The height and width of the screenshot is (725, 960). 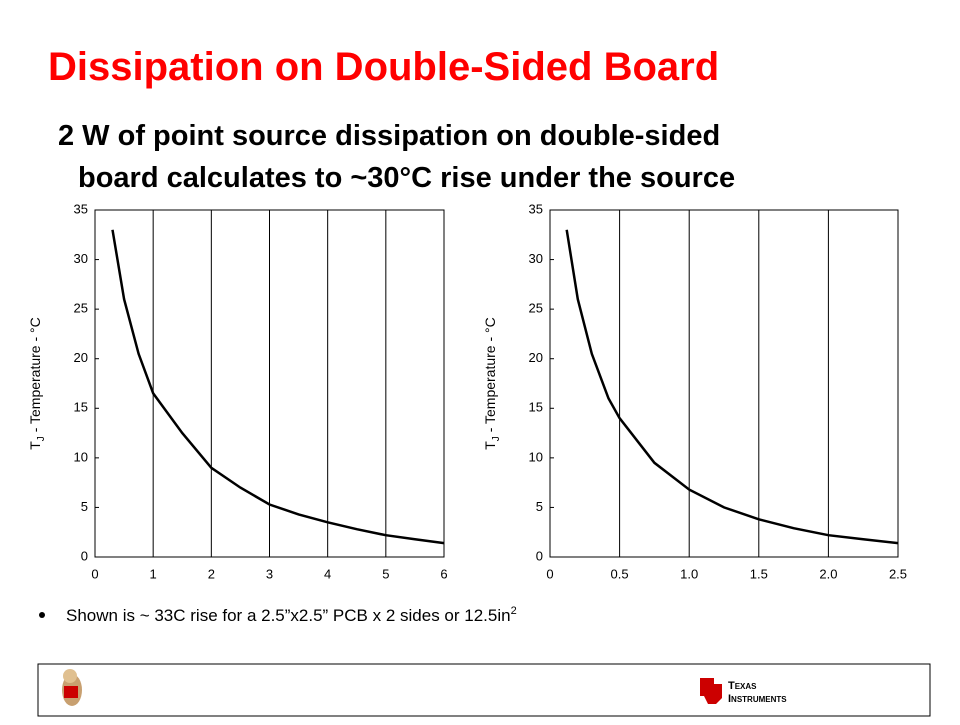 What do you see at coordinates (759, 573) in the screenshot?
I see `x-tick-label: 1.5` at bounding box center [759, 573].